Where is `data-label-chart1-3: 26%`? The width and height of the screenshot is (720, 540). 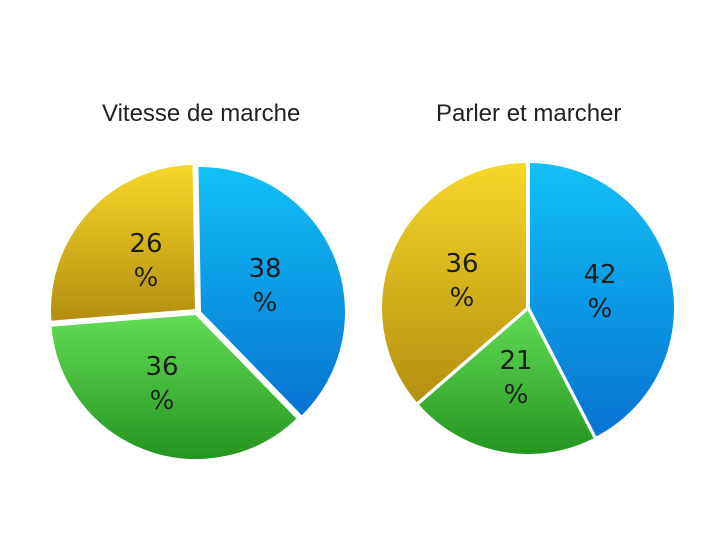 data-label-chart1-3: 26% is located at coordinates (145, 261).